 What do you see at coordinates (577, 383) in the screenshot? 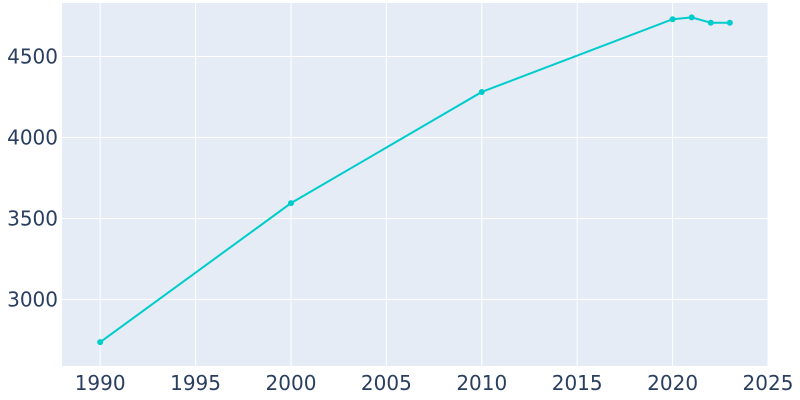
I see `x-tick-label: 2015` at bounding box center [577, 383].